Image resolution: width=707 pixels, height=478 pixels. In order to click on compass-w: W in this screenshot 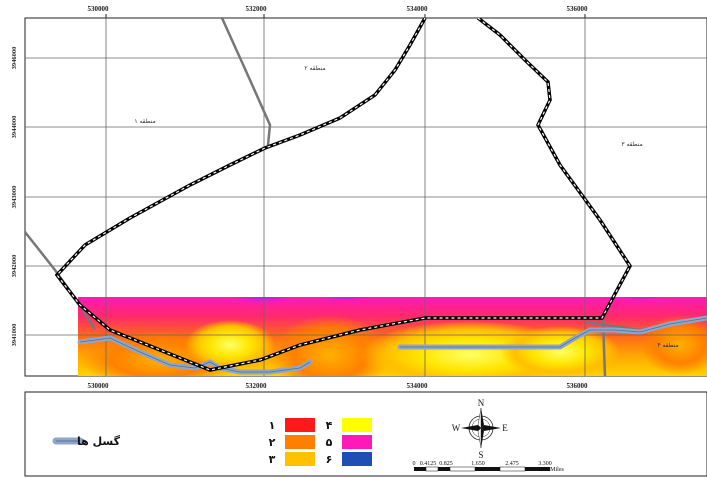, I will do `click(456, 428)`.